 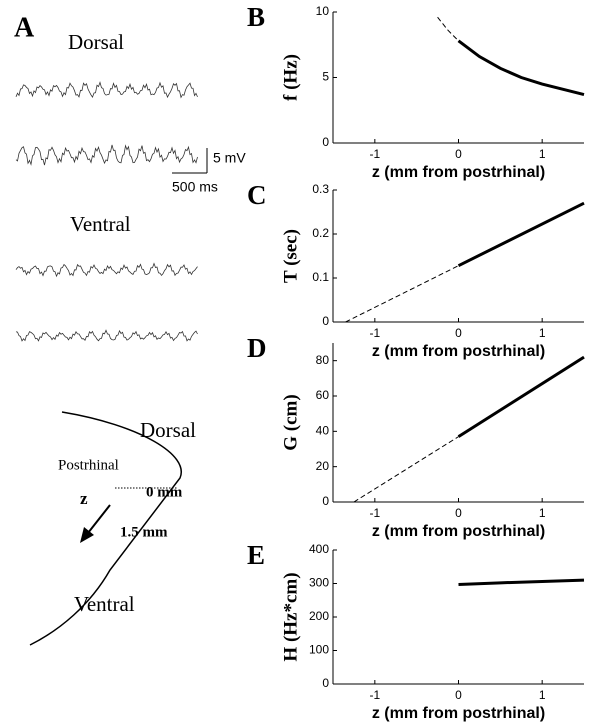 What do you see at coordinates (168, 430) in the screenshot?
I see `diagram-label: Dorsal` at bounding box center [168, 430].